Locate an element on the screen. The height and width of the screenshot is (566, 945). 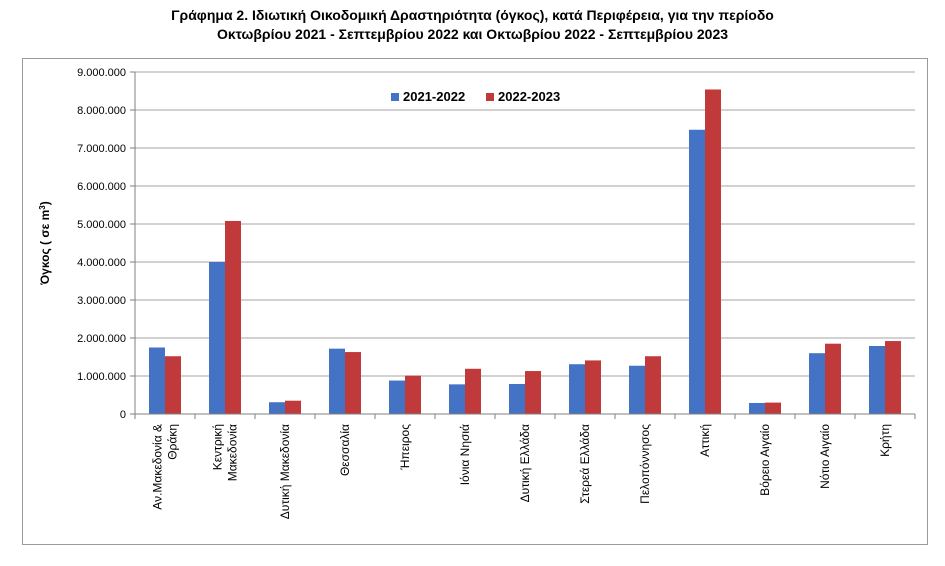
legend-swatch-series2 is located at coordinates (490, 97).